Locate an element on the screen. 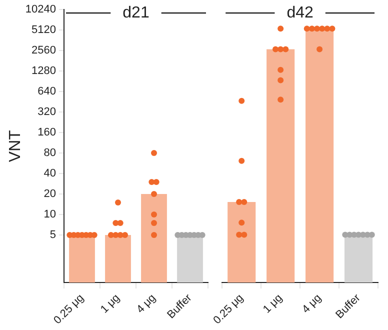 The image size is (388, 330). y-tick-label: 2560 is located at coordinates (44, 50).